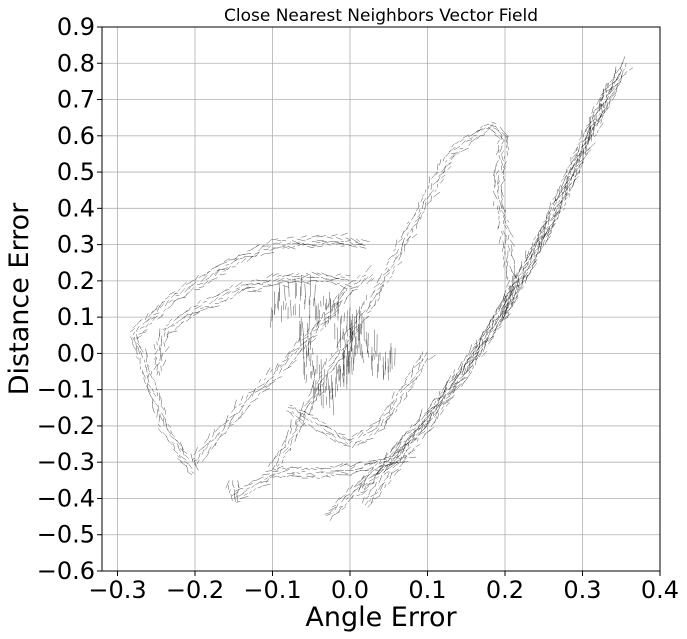  I want to click on y-tick-label: 0.8, so click(76, 63).